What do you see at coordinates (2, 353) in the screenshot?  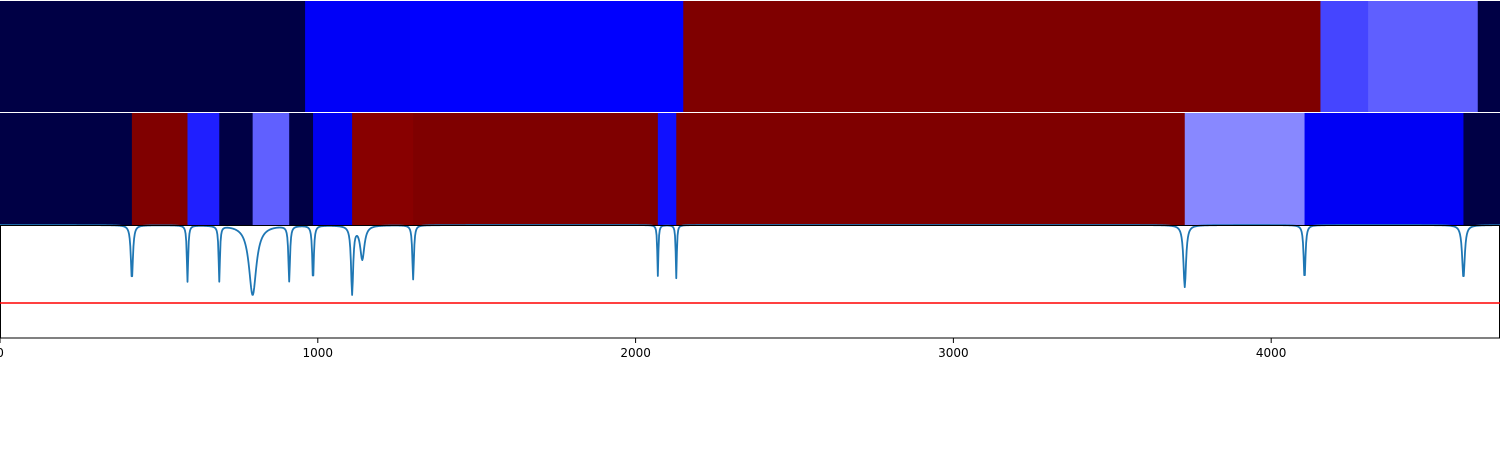 I see `x-tick-label-0: 0` at bounding box center [2, 353].